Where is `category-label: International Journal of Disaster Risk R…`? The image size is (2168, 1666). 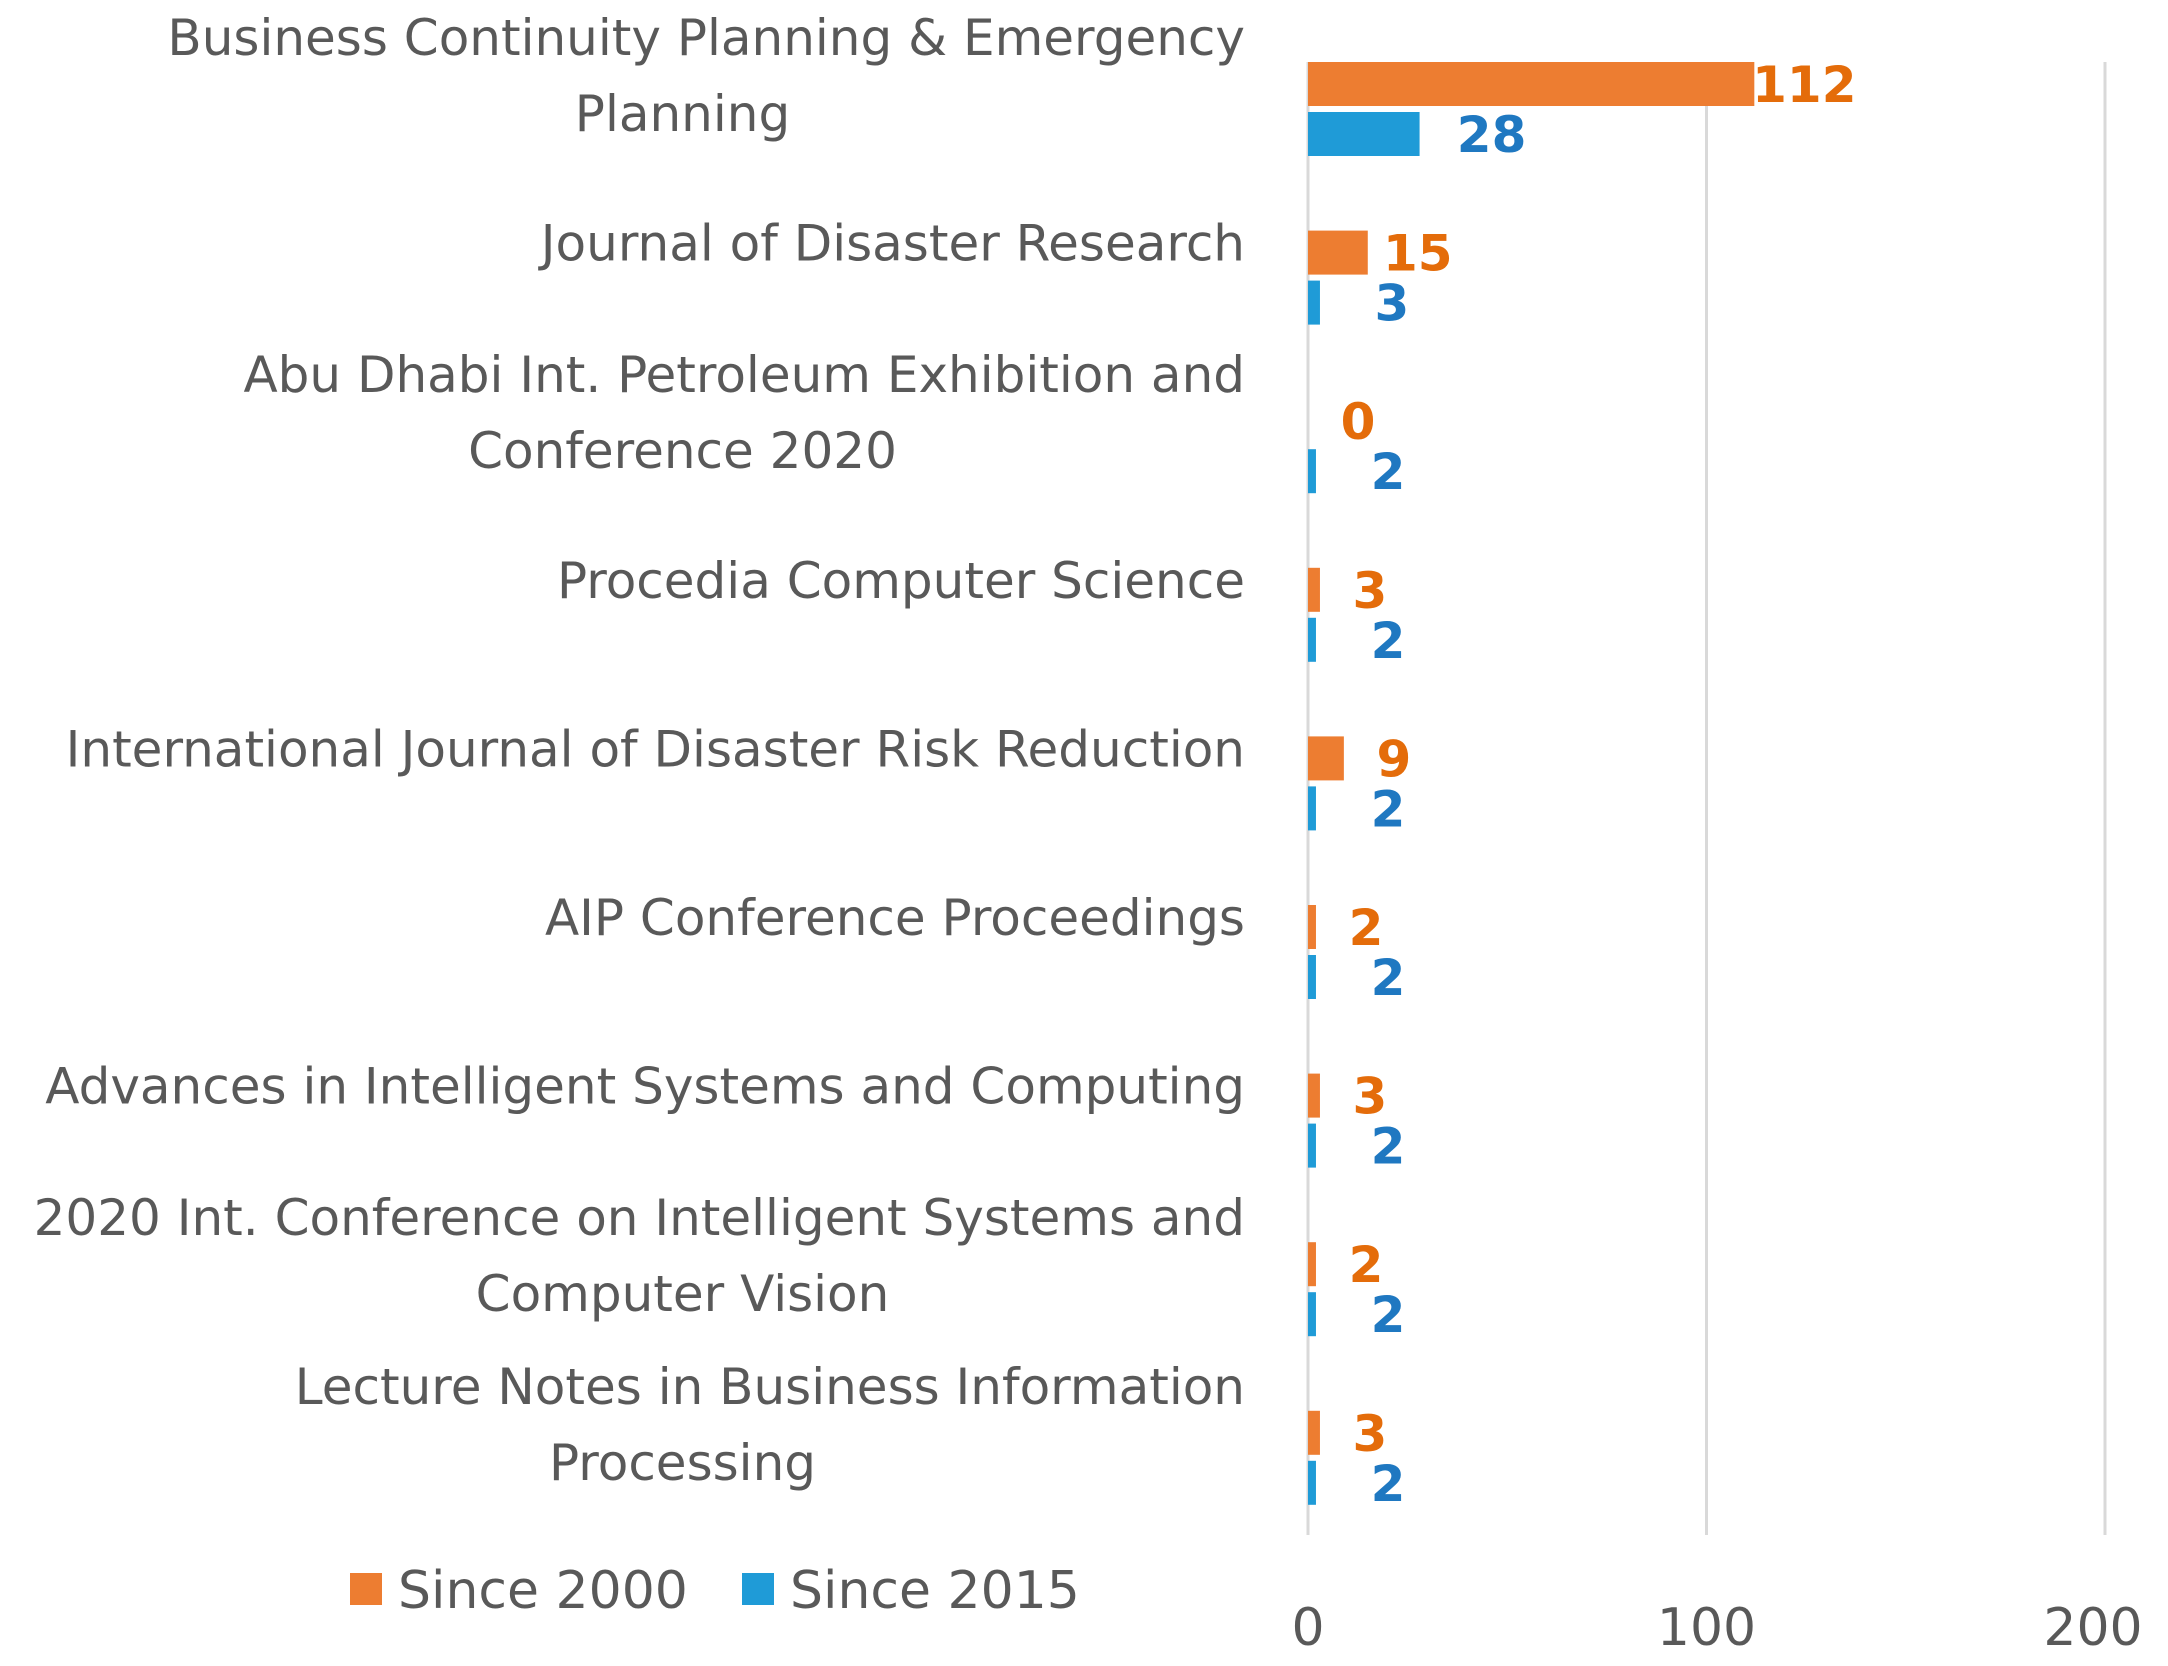 category-label: International Journal of Disaster Risk R… is located at coordinates (655, 749).